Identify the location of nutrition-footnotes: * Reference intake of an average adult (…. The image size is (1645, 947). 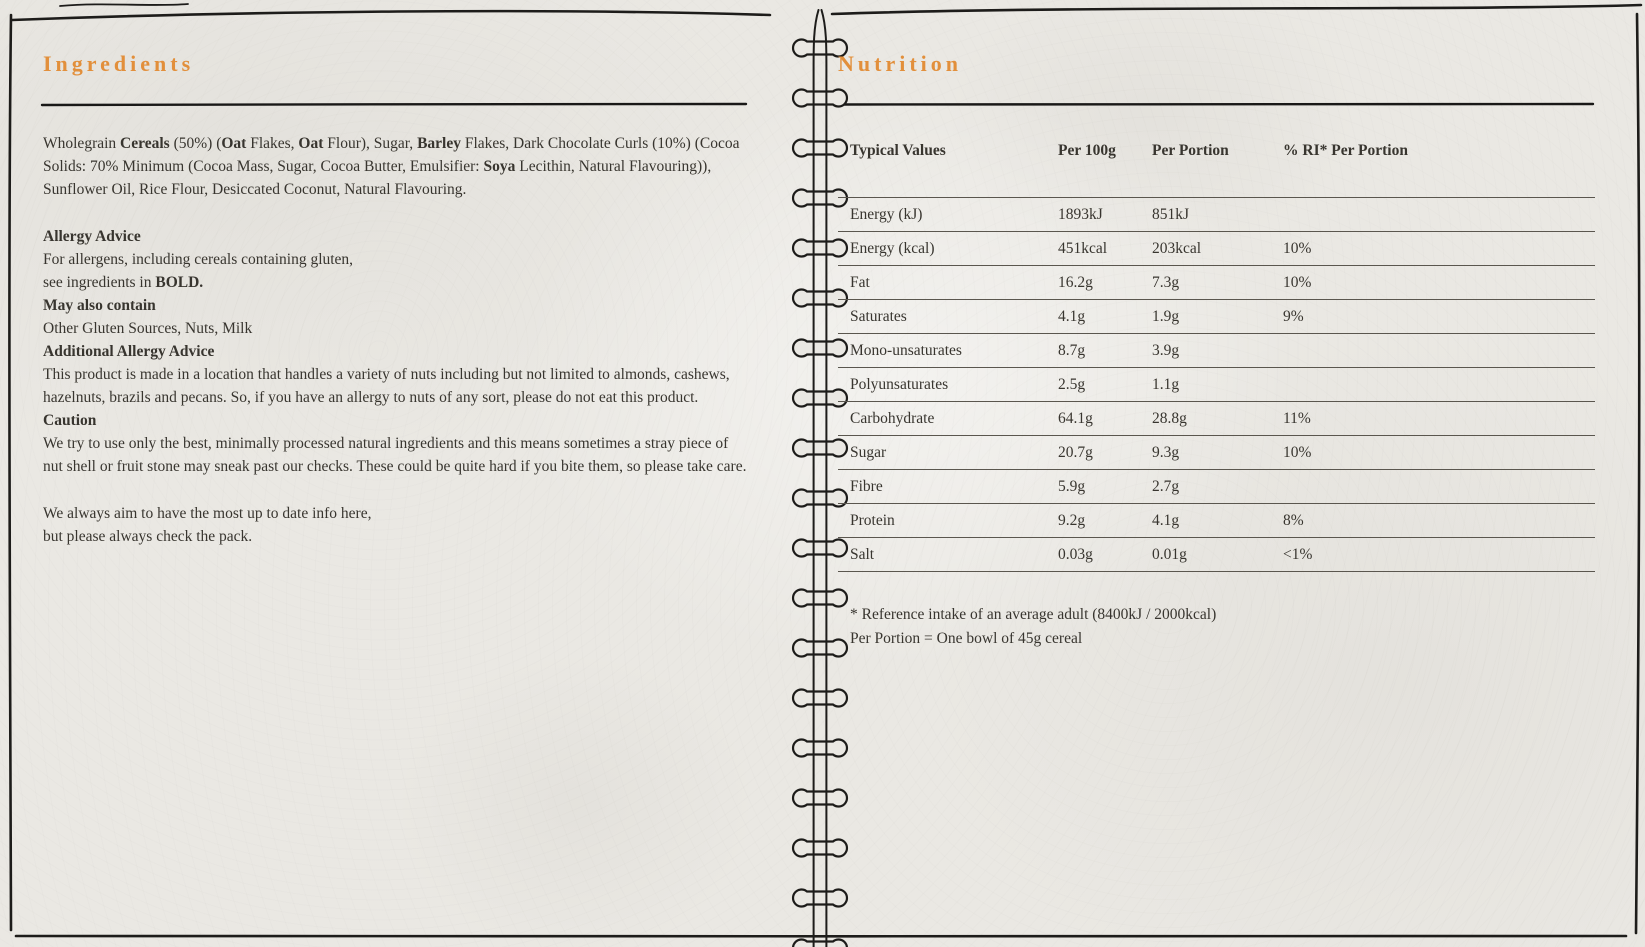
(1220, 627).